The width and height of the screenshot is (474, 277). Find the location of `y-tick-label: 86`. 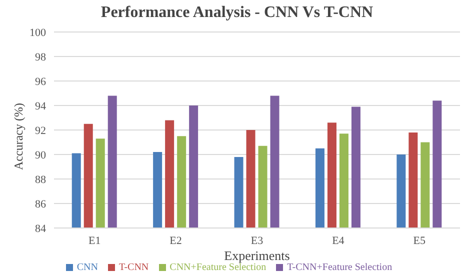

y-tick-label: 86 is located at coordinates (40, 204).